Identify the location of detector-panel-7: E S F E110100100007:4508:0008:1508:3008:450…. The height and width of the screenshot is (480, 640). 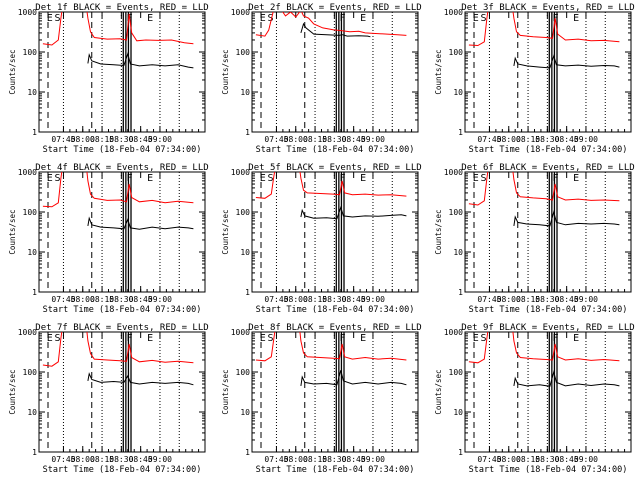
(108, 399).